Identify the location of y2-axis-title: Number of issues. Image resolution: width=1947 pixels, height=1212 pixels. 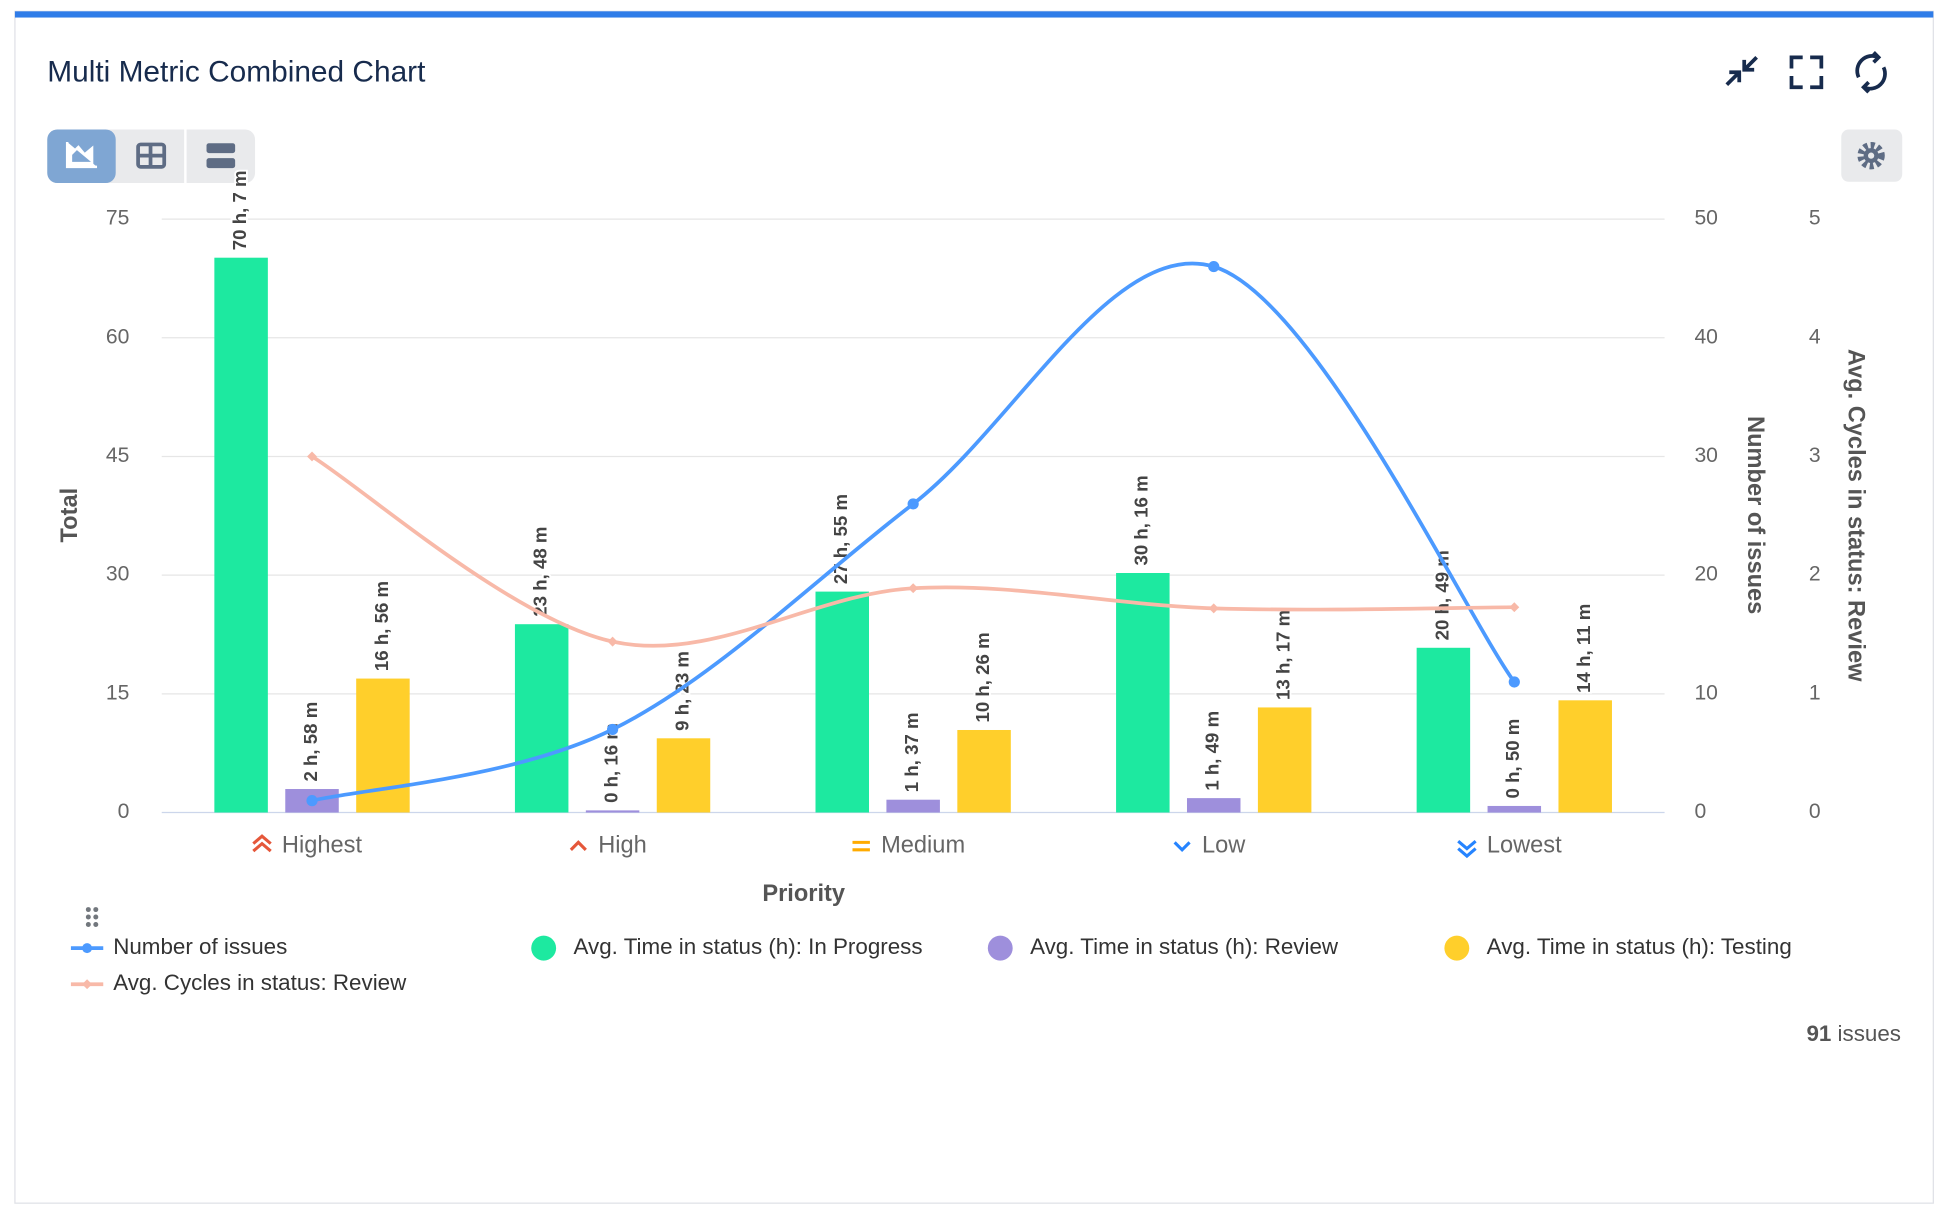
(1755, 515).